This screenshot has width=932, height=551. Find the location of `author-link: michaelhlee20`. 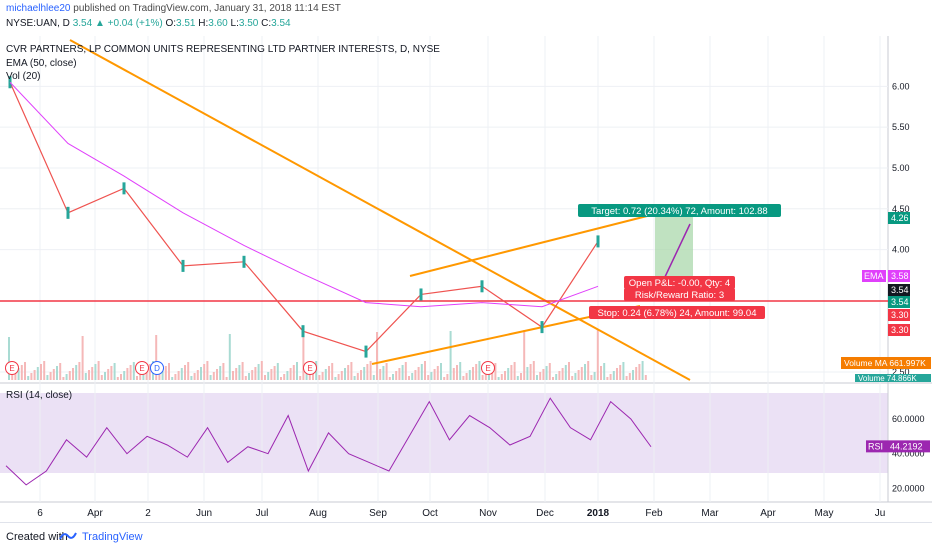

author-link: michaelhlee20 is located at coordinates (38, 8).